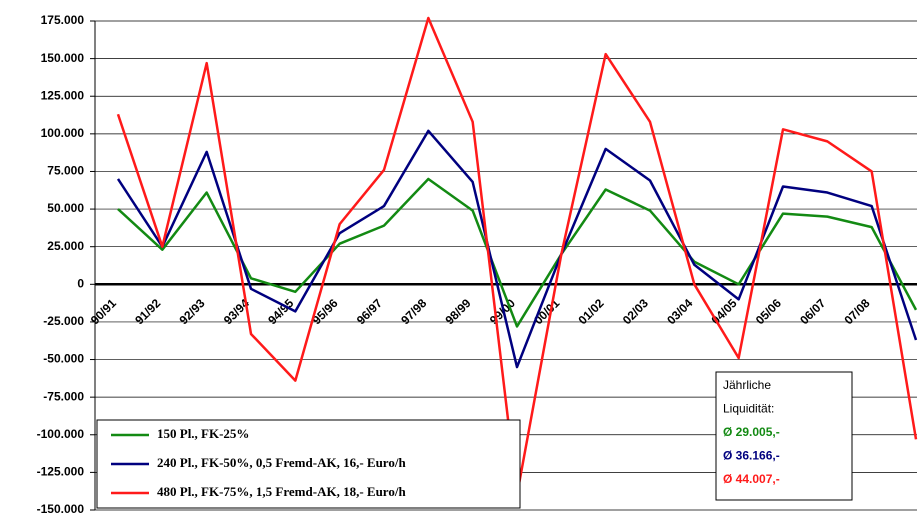 This screenshot has width=924, height=513. I want to click on y-tick-label: -100.000, so click(61, 434).